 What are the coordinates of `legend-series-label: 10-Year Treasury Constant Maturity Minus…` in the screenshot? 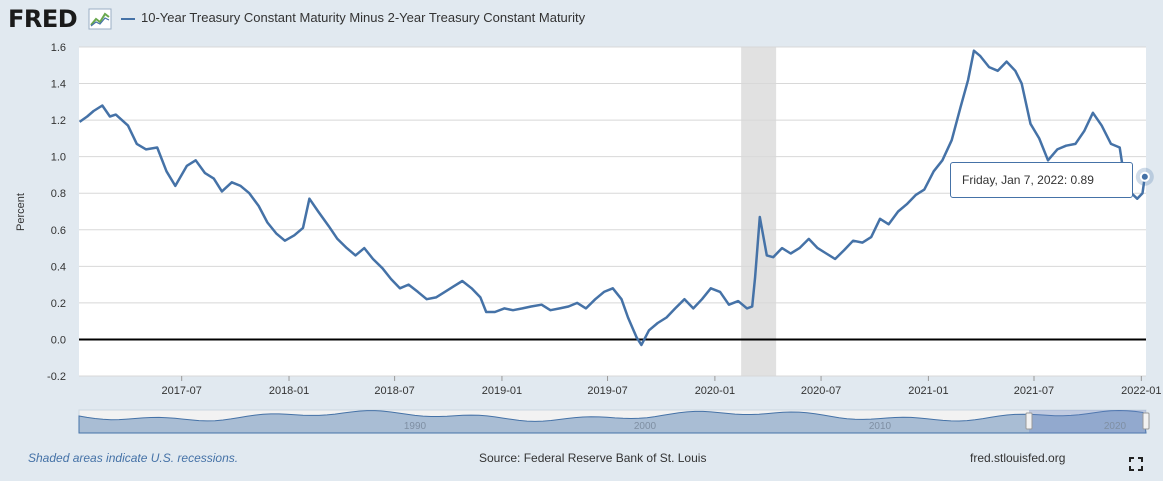 It's located at (363, 17).